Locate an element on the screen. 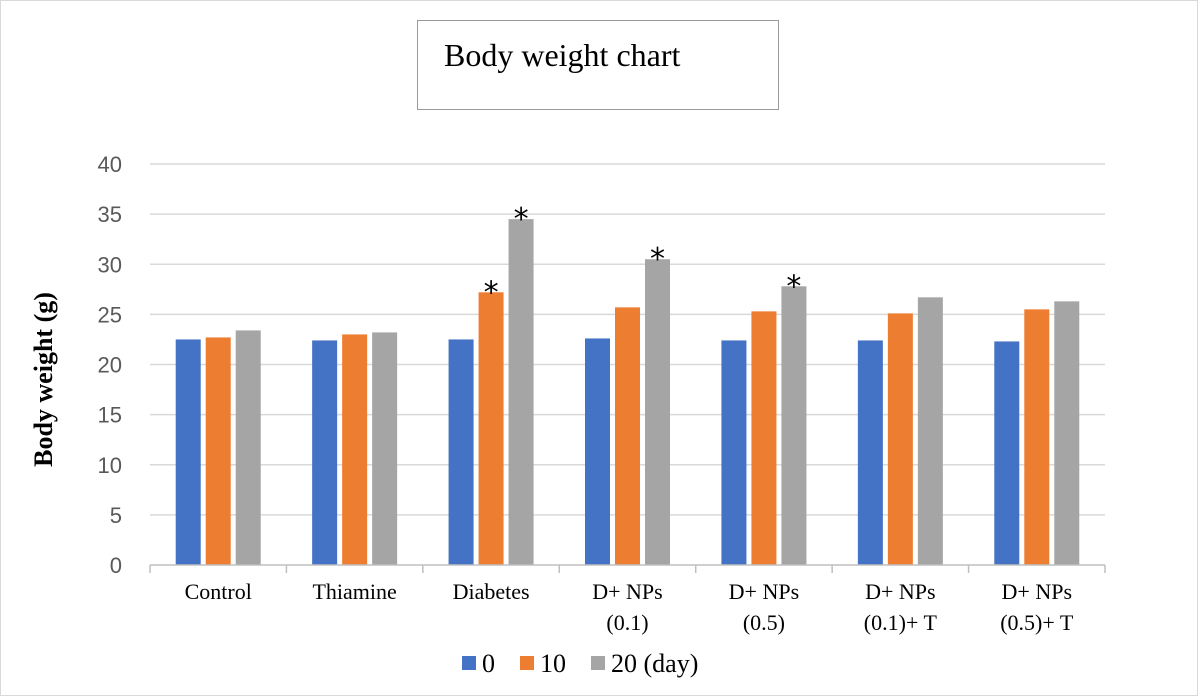 This screenshot has width=1200, height=698. x-tick-label: Thiamine is located at coordinates (354, 591).